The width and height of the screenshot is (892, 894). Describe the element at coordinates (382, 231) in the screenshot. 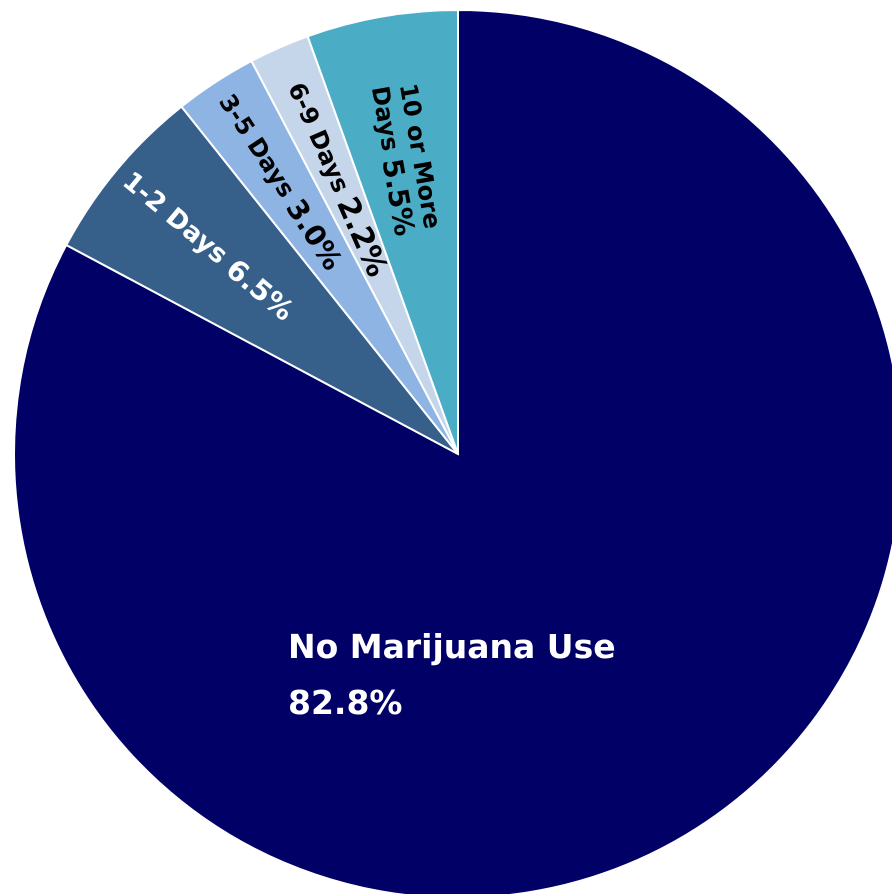

I see `pie-slice-10-or-more-days` at that location.